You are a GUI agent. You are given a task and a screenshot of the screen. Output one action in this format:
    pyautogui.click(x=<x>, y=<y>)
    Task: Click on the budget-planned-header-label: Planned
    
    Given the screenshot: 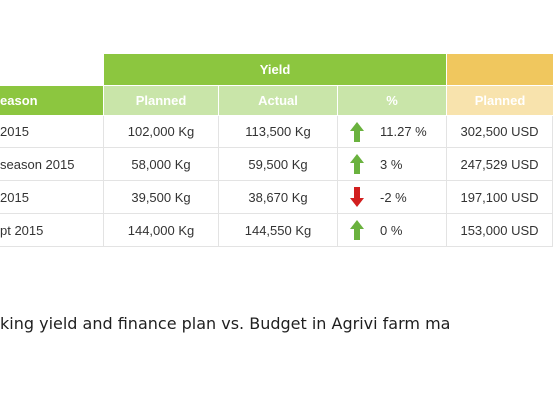 What is the action you would take?
    pyautogui.click(x=500, y=100)
    